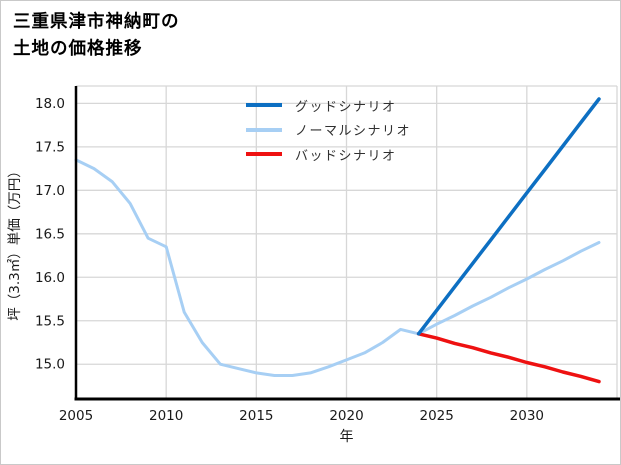  What do you see at coordinates (96, 22) in the screenshot?
I see `chart-title-line1: 三重県津市神納町の` at bounding box center [96, 22].